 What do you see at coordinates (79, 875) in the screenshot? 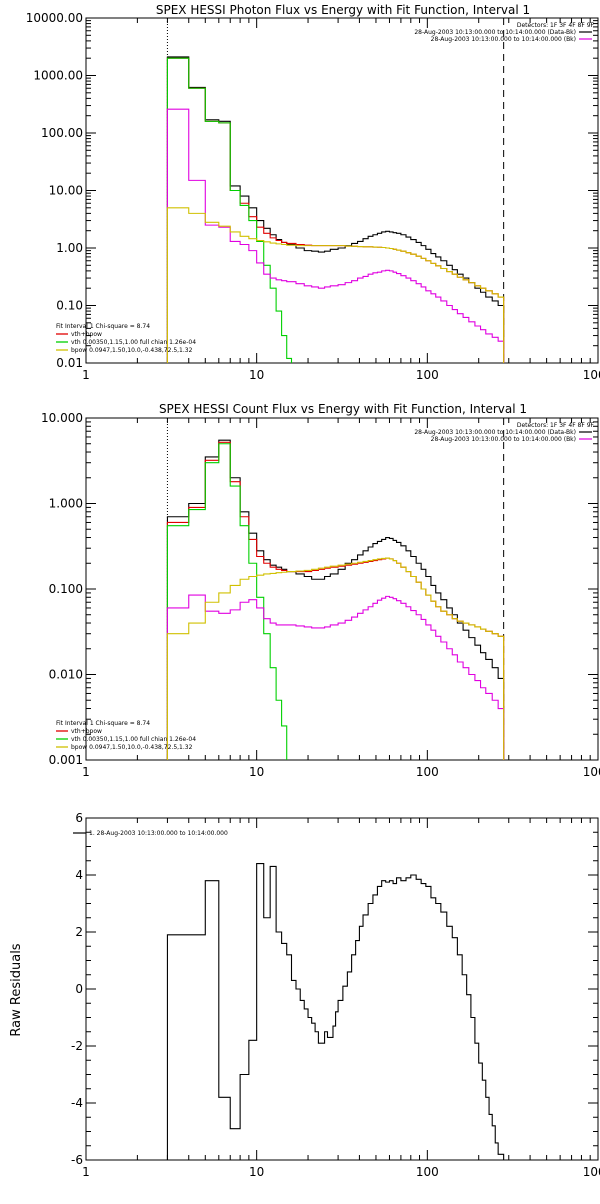
I see `y-tick-label: 4` at bounding box center [79, 875].